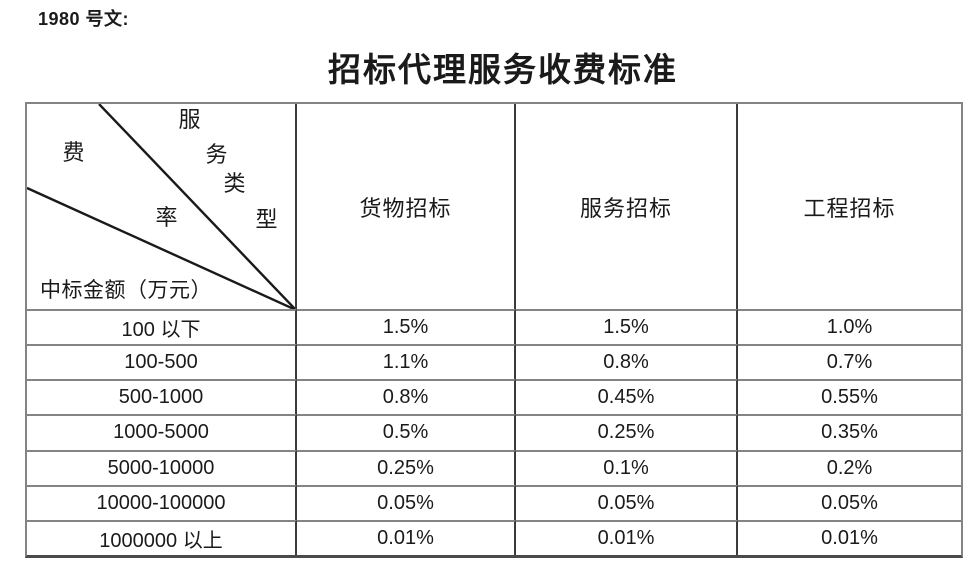  What do you see at coordinates (162, 432) in the screenshot?
I see `row-range-cell: 1000-5000` at bounding box center [162, 432].